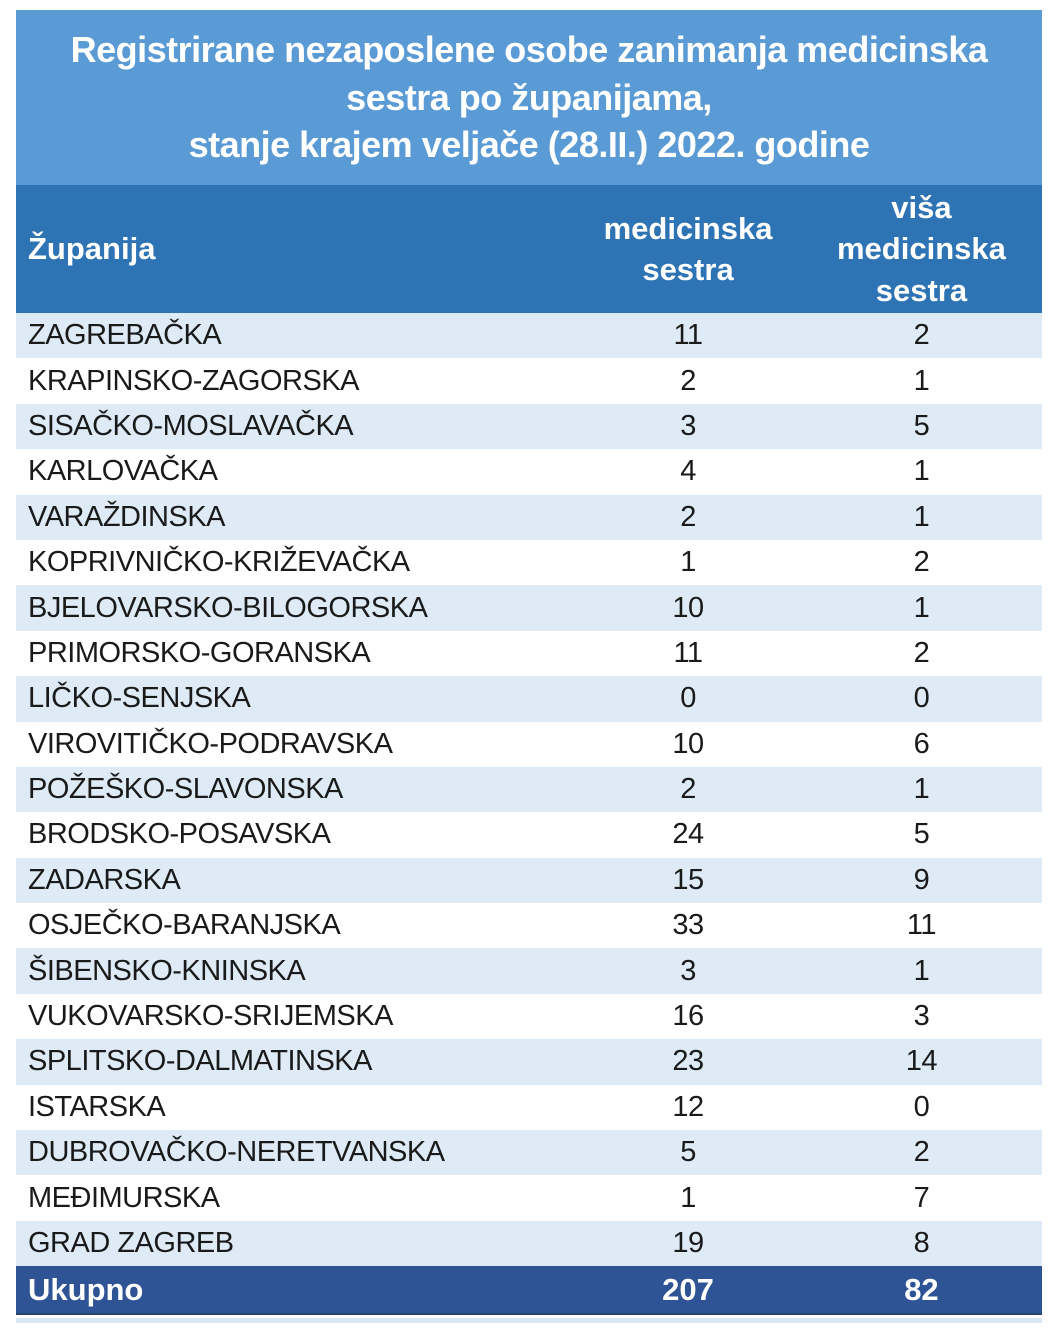 The width and height of the screenshot is (1054, 1333). Describe the element at coordinates (688, 1061) in the screenshot. I see `ms-value: 23` at that location.